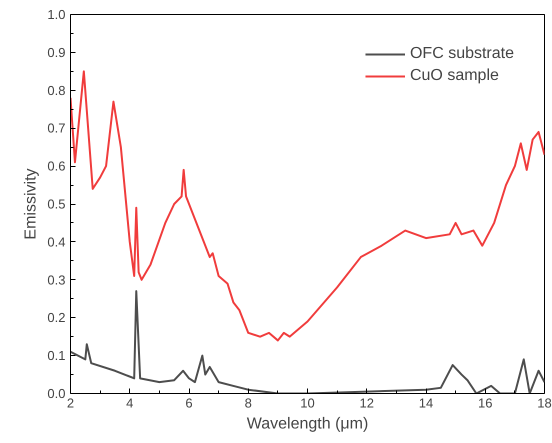  Describe the element at coordinates (56, 204) in the screenshot. I see `y-tick-label: 0.5` at that location.